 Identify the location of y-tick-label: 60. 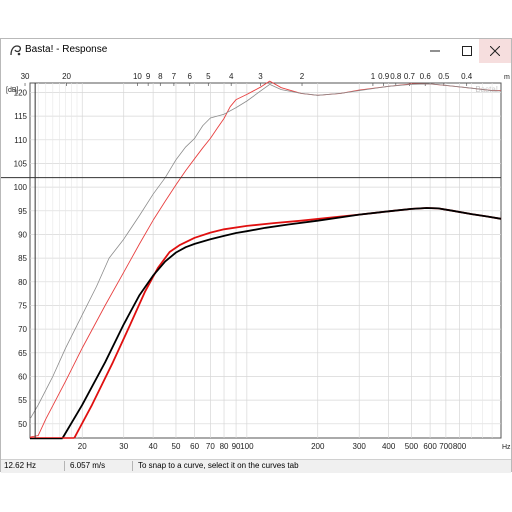
(22, 376).